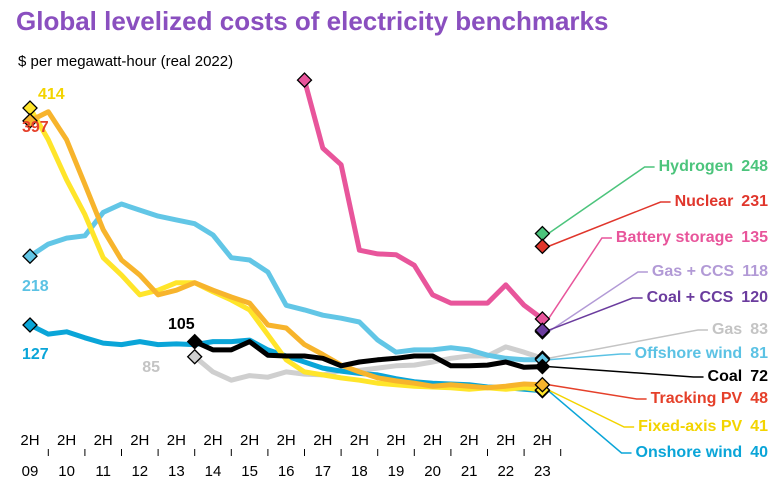 The height and width of the screenshot is (498, 779). I want to click on series-label: Coal 72, so click(738, 376).